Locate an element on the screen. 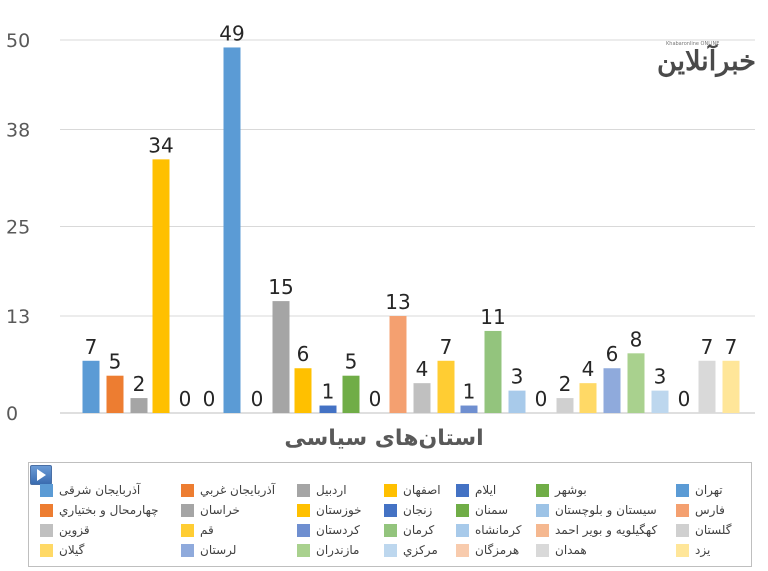  legend-item: كهگيلويه و بوير احمد is located at coordinates (596, 530).